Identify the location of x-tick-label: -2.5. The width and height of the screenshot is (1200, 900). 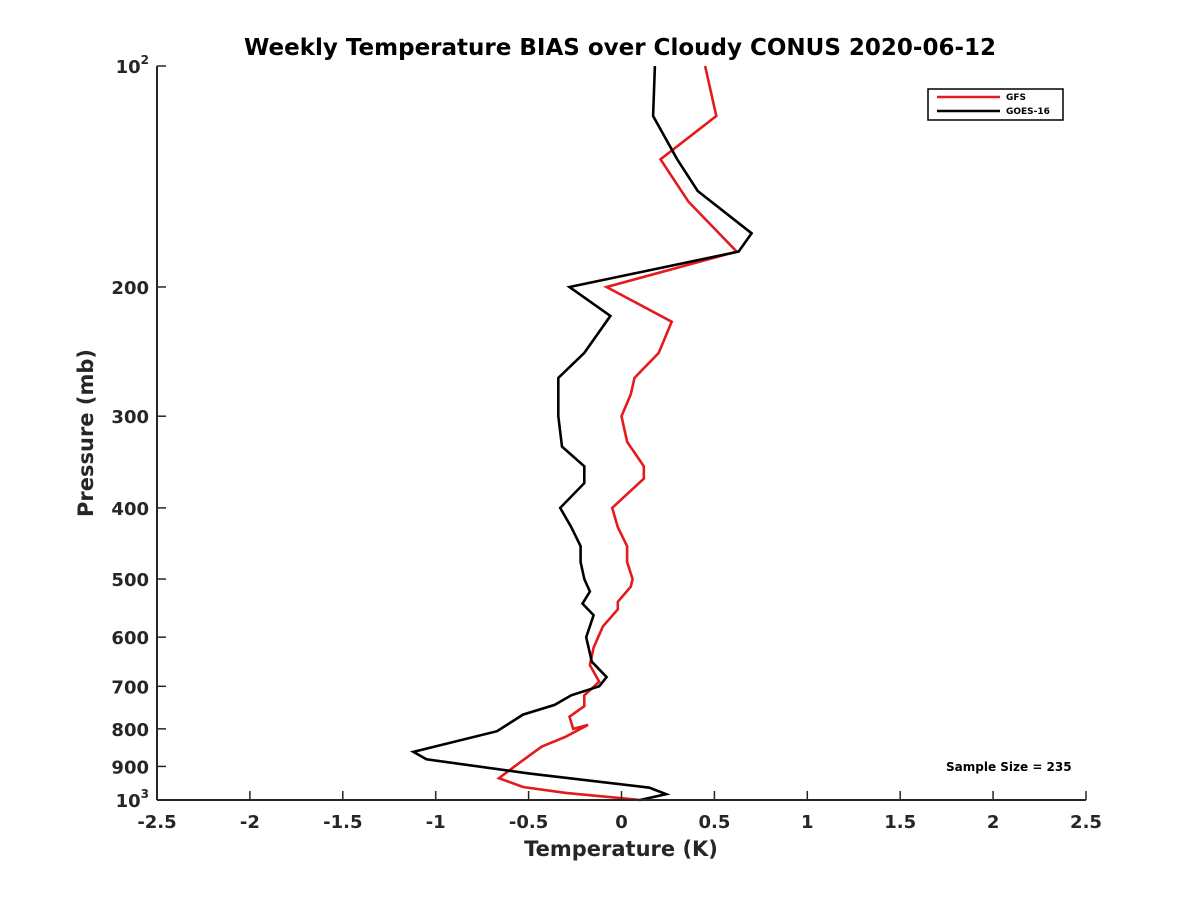
(156, 822).